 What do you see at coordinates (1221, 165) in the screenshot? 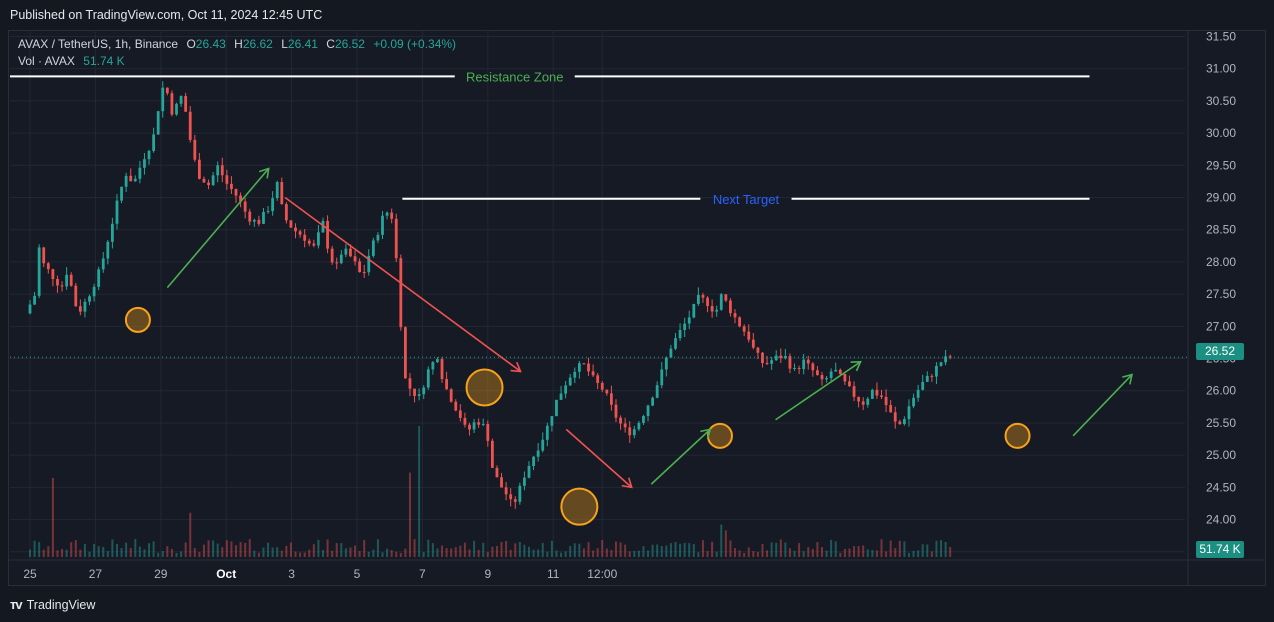
I see `y-tick-label: 29.50` at bounding box center [1221, 165].